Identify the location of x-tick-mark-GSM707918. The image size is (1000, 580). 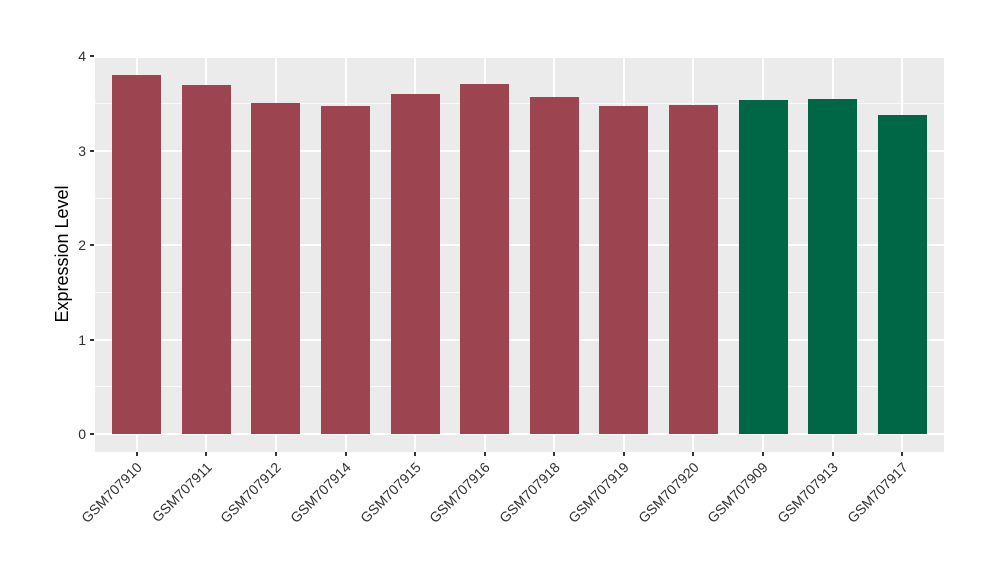
(554, 454).